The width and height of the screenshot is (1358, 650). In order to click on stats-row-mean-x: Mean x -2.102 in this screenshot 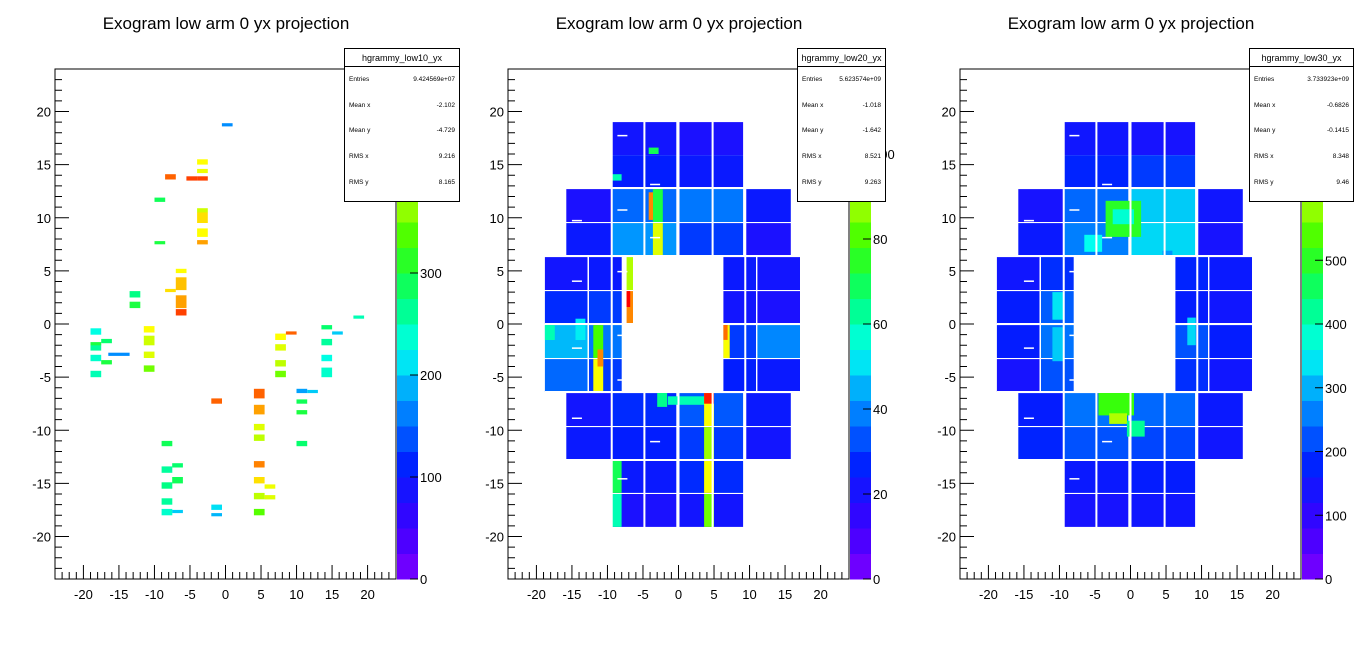, I will do `click(402, 106)`.